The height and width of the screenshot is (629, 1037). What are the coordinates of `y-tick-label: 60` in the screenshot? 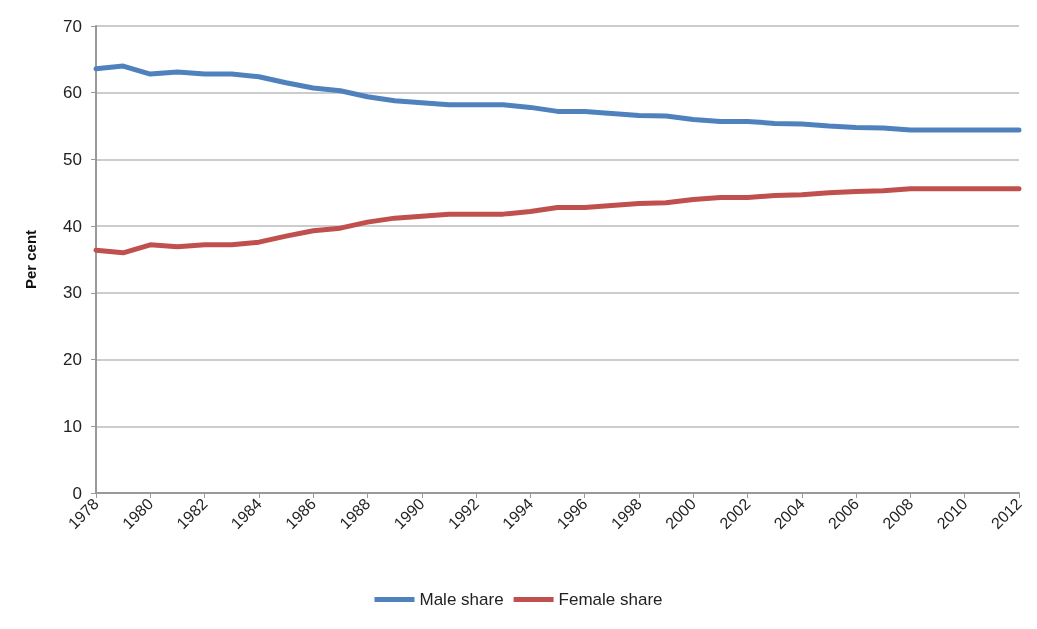 It's located at (72, 93).